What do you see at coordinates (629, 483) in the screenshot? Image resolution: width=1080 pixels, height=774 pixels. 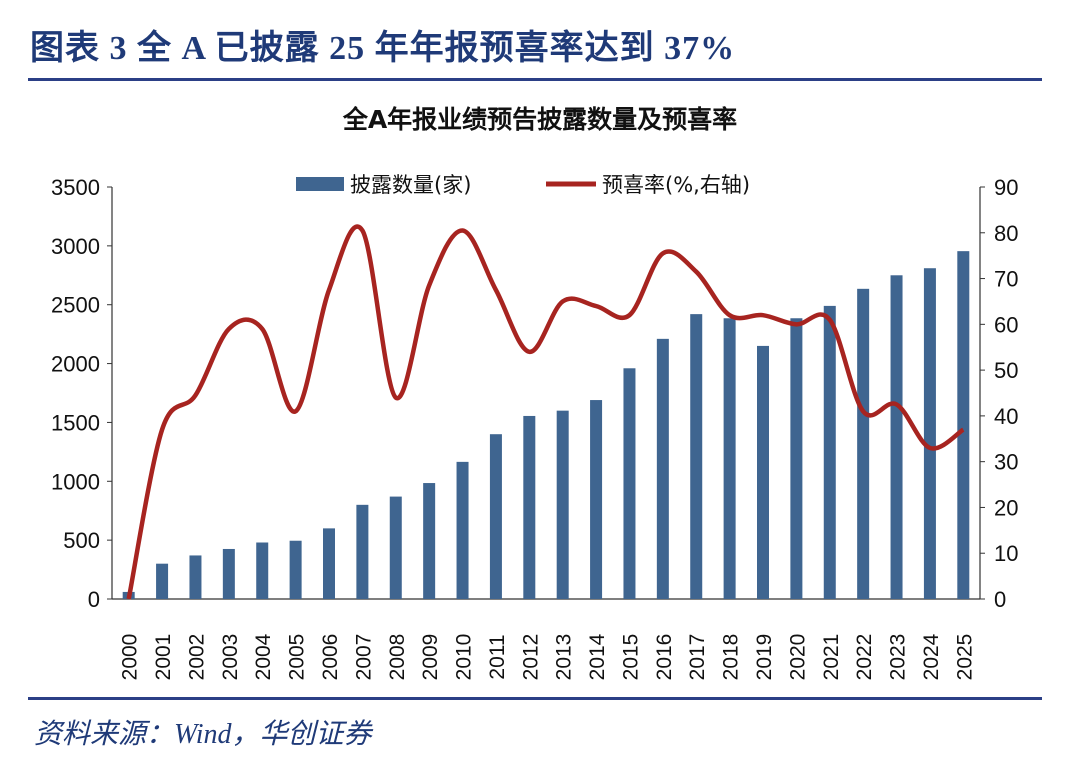 I see `bar-2015` at bounding box center [629, 483].